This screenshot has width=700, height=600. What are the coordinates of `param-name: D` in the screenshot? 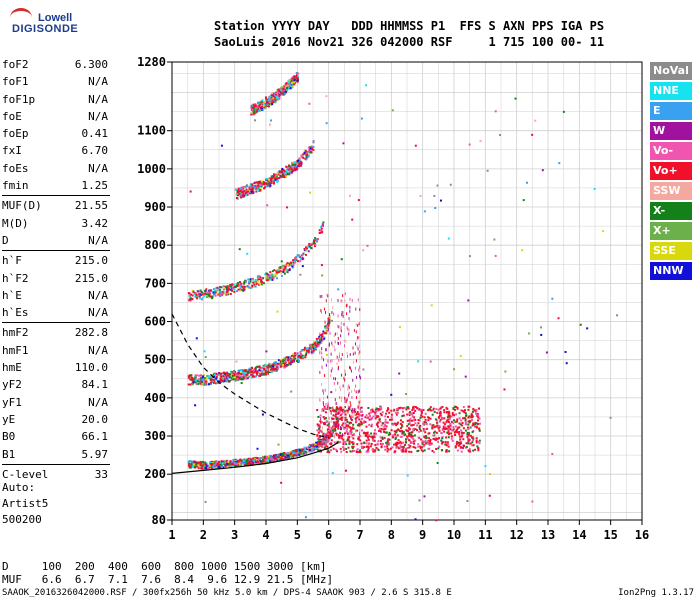 It's located at (5, 240).